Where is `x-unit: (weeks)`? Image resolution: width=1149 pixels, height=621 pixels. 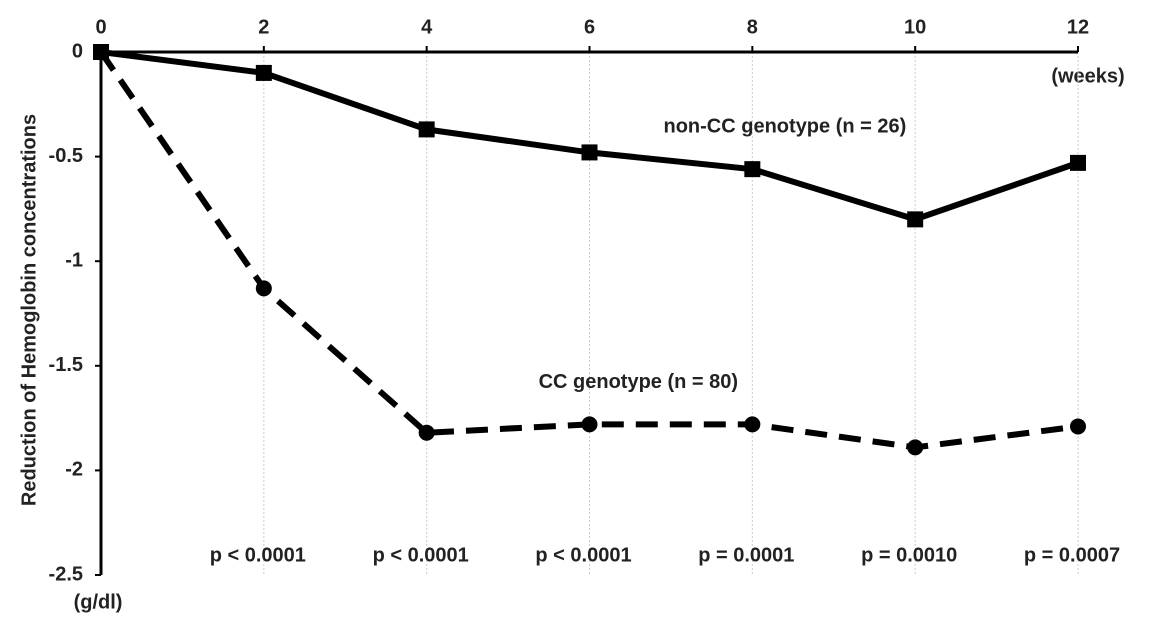
x-unit: (weeks) is located at coordinates (1087, 76).